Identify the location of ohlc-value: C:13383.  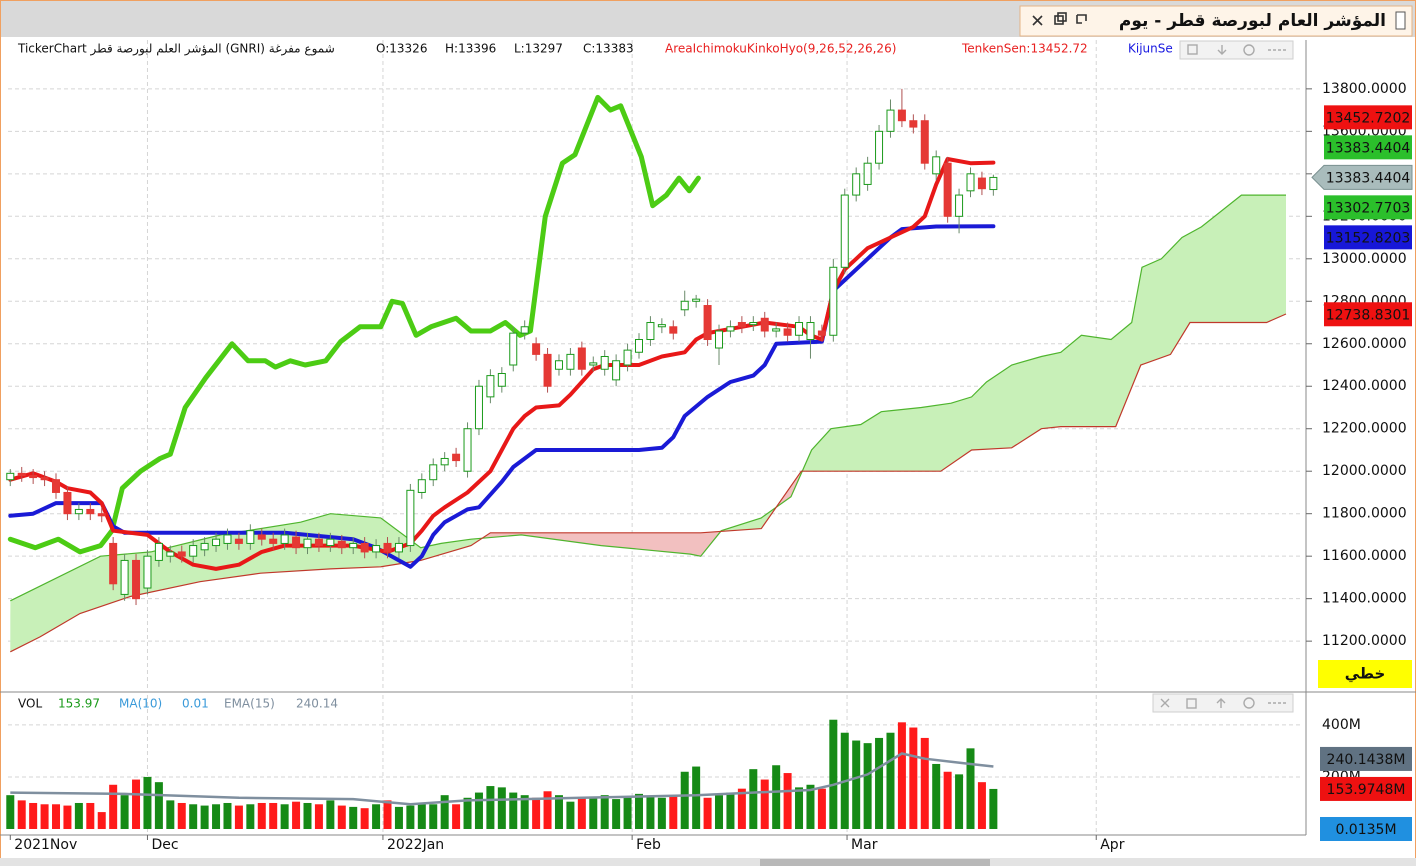
(608, 49).